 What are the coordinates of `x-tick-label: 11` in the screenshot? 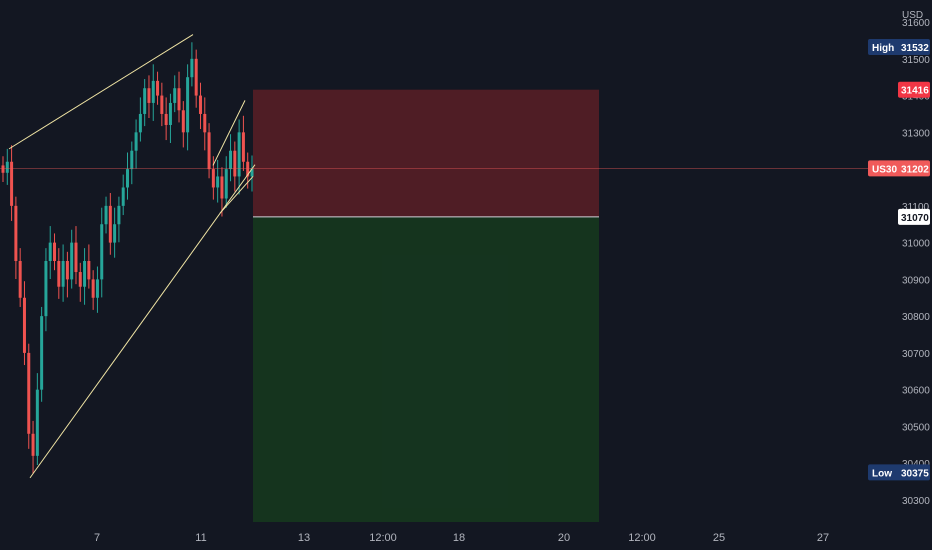 It's located at (200, 538).